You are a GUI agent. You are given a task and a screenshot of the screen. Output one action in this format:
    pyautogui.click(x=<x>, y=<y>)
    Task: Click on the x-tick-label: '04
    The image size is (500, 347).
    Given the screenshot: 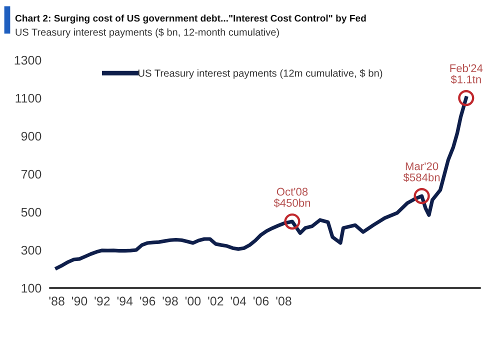 What is the action you would take?
    pyautogui.click(x=238, y=301)
    